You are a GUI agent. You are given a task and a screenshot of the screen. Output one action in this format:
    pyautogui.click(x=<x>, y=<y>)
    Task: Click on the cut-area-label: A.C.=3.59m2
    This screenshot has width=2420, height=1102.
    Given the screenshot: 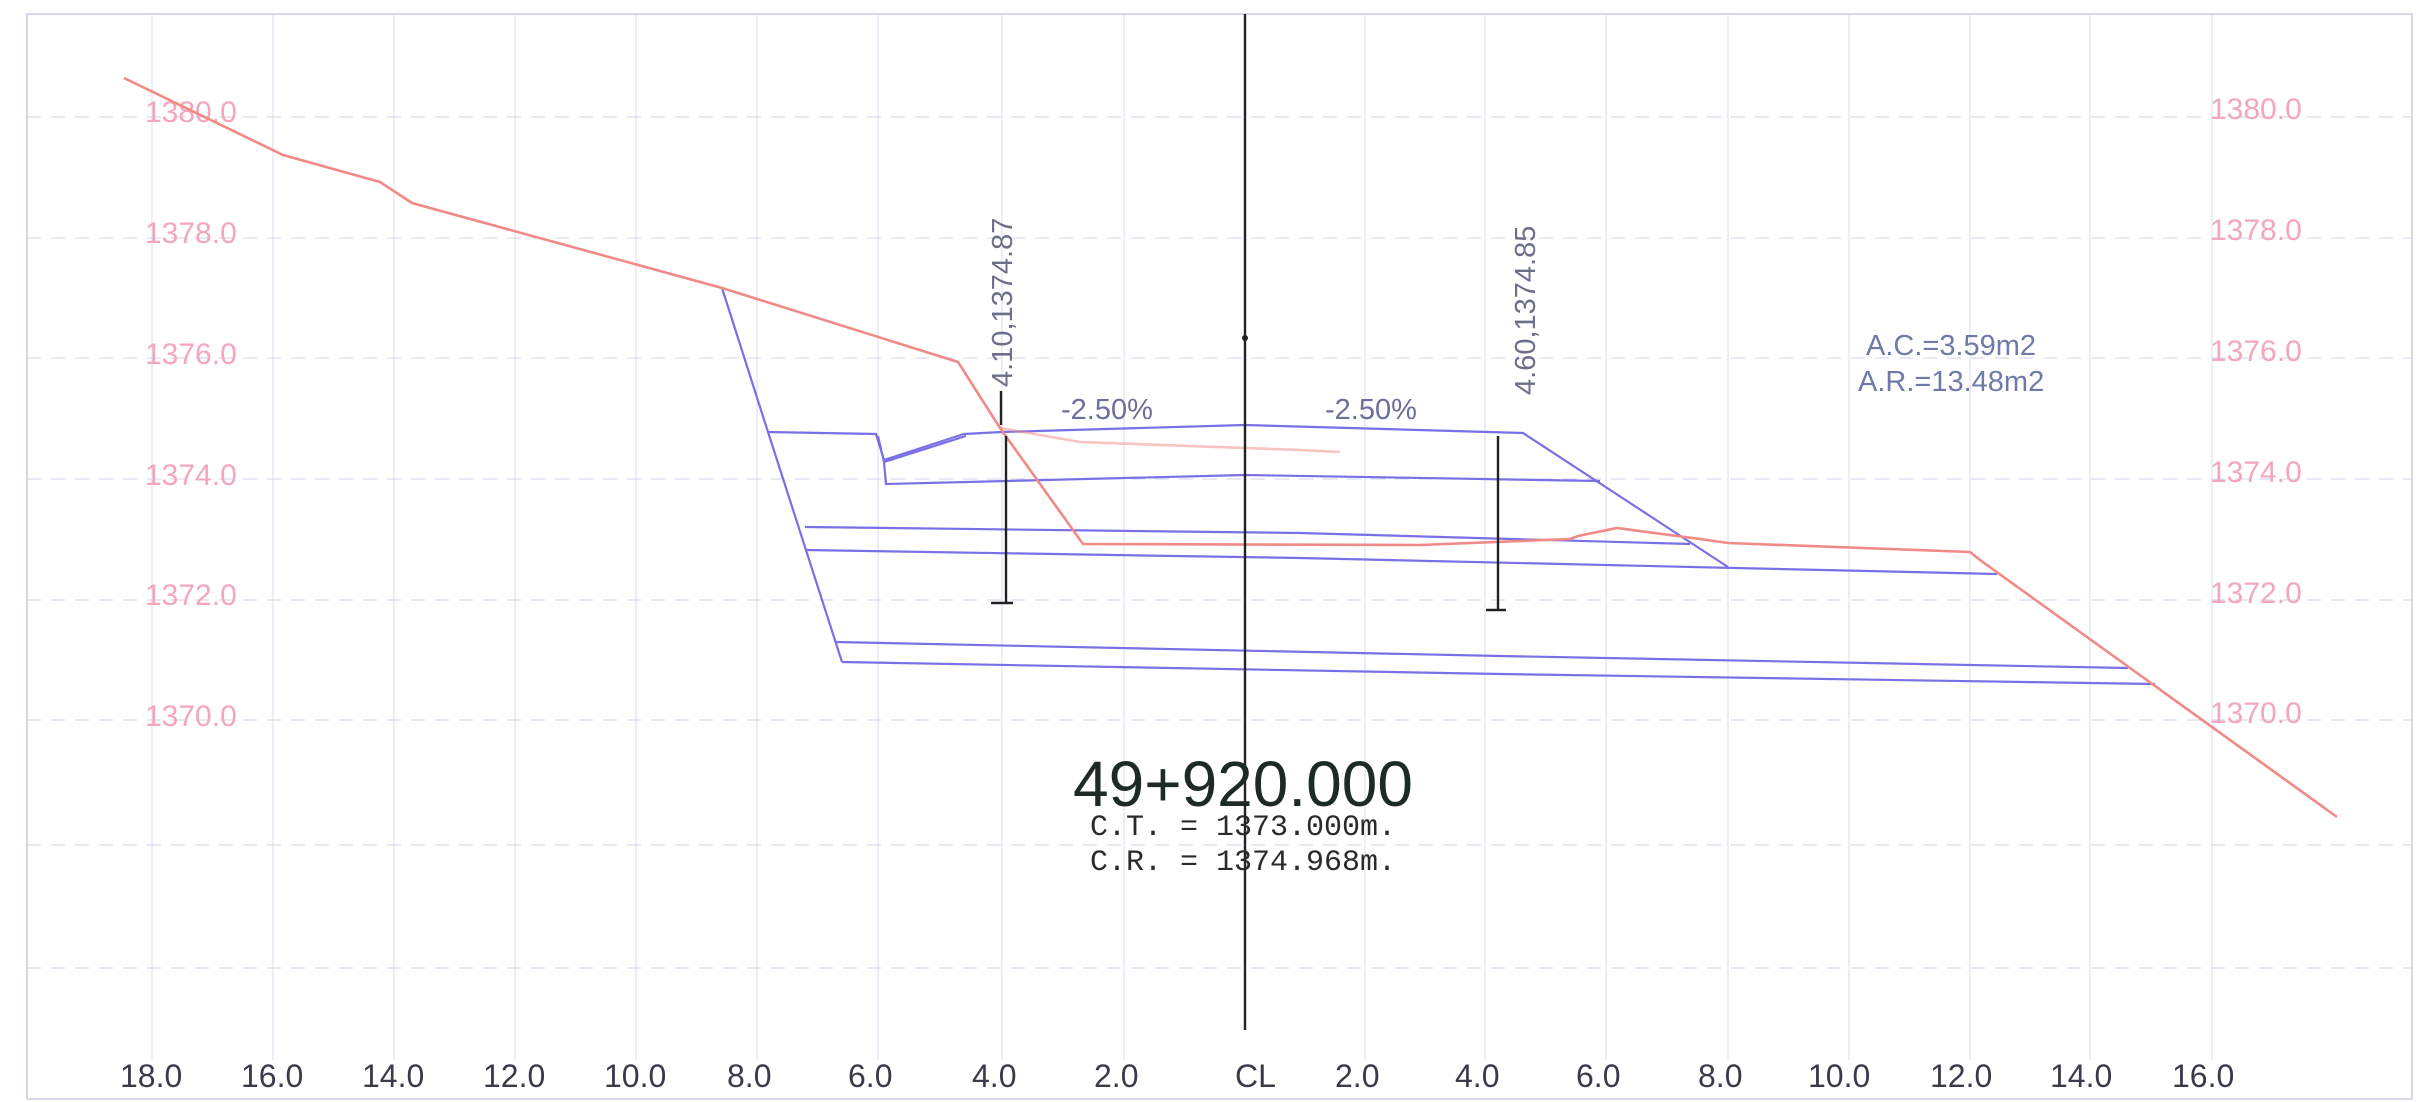 What is the action you would take?
    pyautogui.click(x=1951, y=346)
    